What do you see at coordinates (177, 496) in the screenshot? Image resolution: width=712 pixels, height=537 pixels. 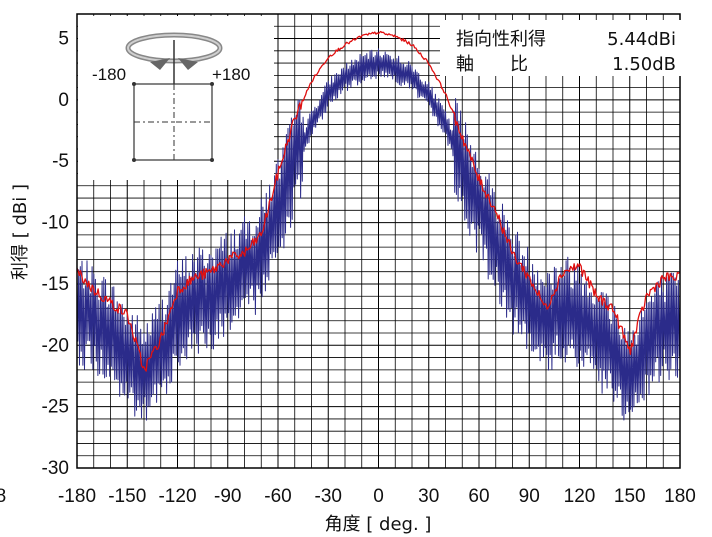 I see `x-tick-label: -120` at bounding box center [177, 496].